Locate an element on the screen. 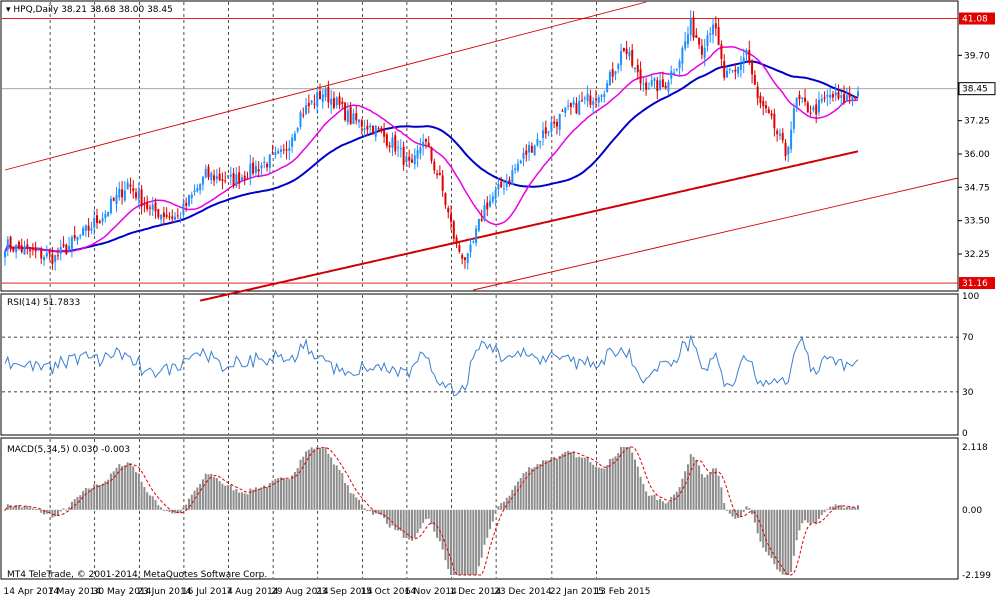 The width and height of the screenshot is (1000, 599). rsi-axis-label: 30 is located at coordinates (968, 393).